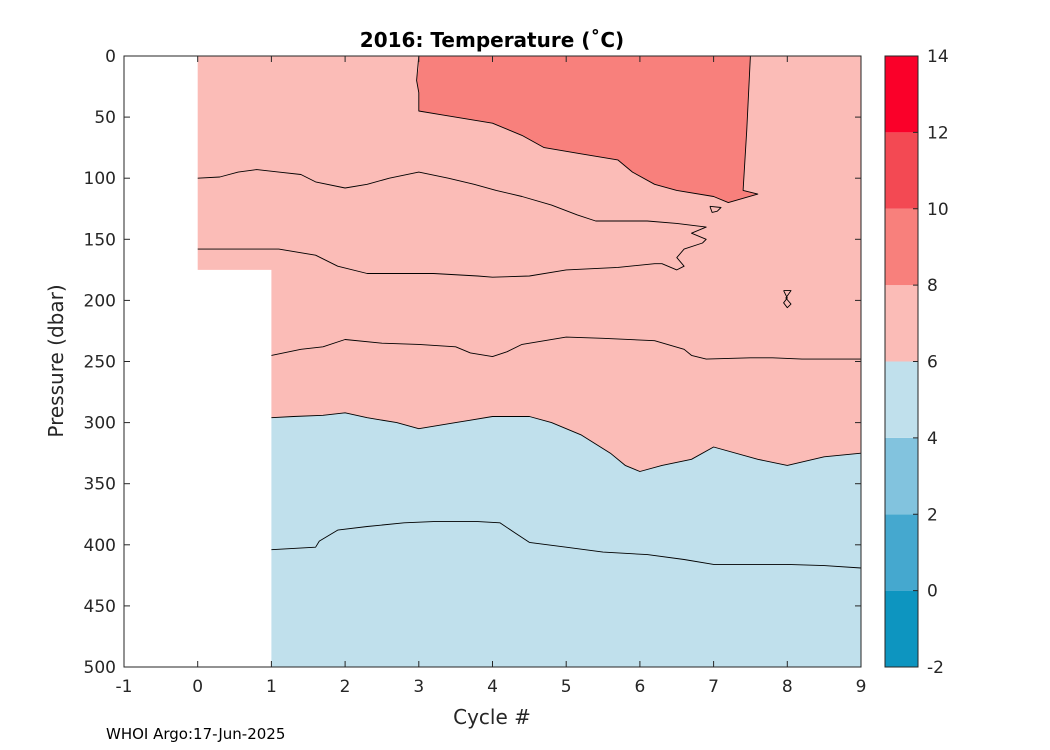  Describe the element at coordinates (197, 687) in the screenshot. I see `x-tick-label: 0` at that location.